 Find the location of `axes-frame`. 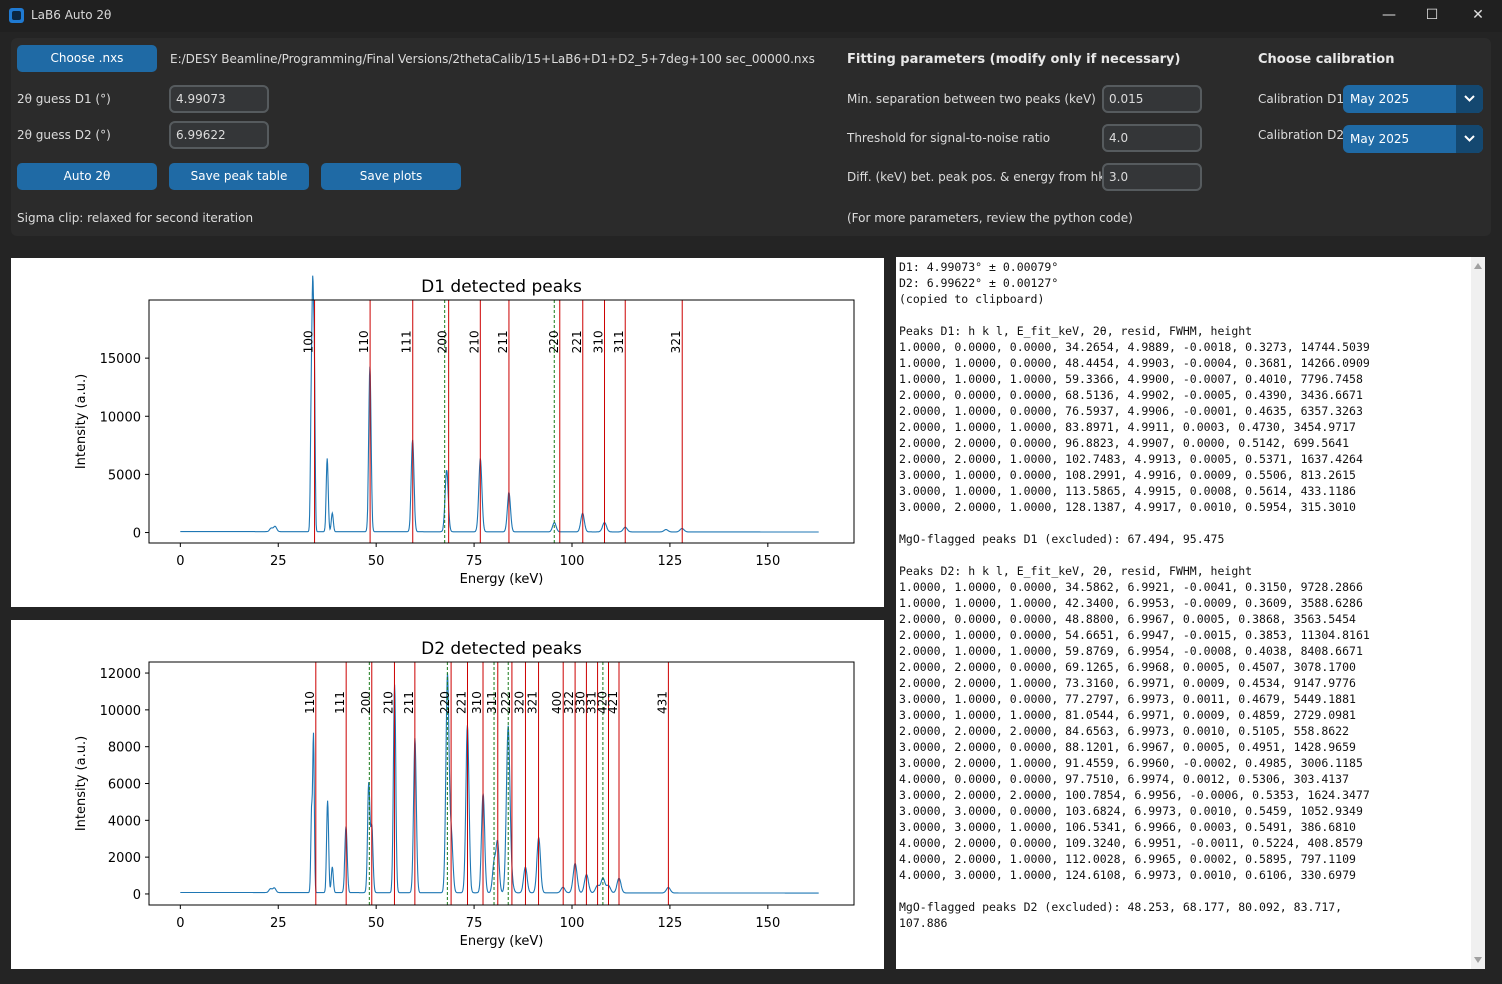

axes-frame is located at coordinates (501, 421).